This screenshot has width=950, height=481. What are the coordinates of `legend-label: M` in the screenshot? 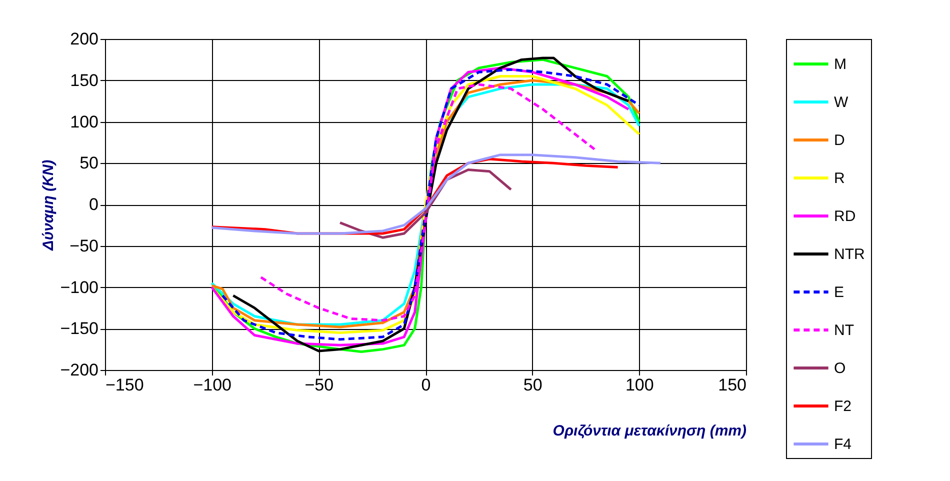 It's located at (840, 64).